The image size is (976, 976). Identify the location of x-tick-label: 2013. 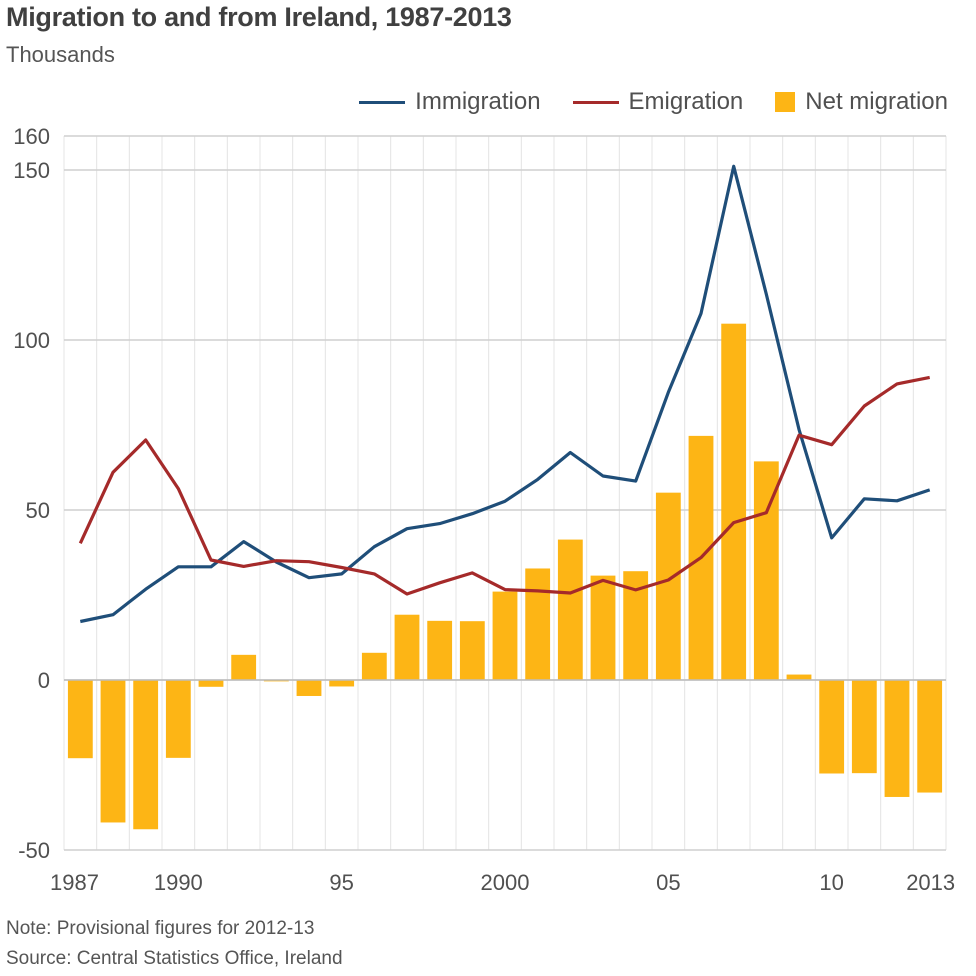
(930, 882).